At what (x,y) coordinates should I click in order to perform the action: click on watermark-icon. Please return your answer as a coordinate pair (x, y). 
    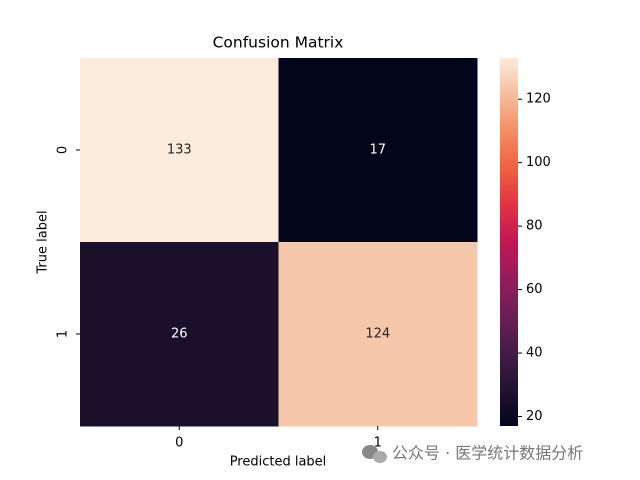
    Looking at the image, I should click on (374, 454).